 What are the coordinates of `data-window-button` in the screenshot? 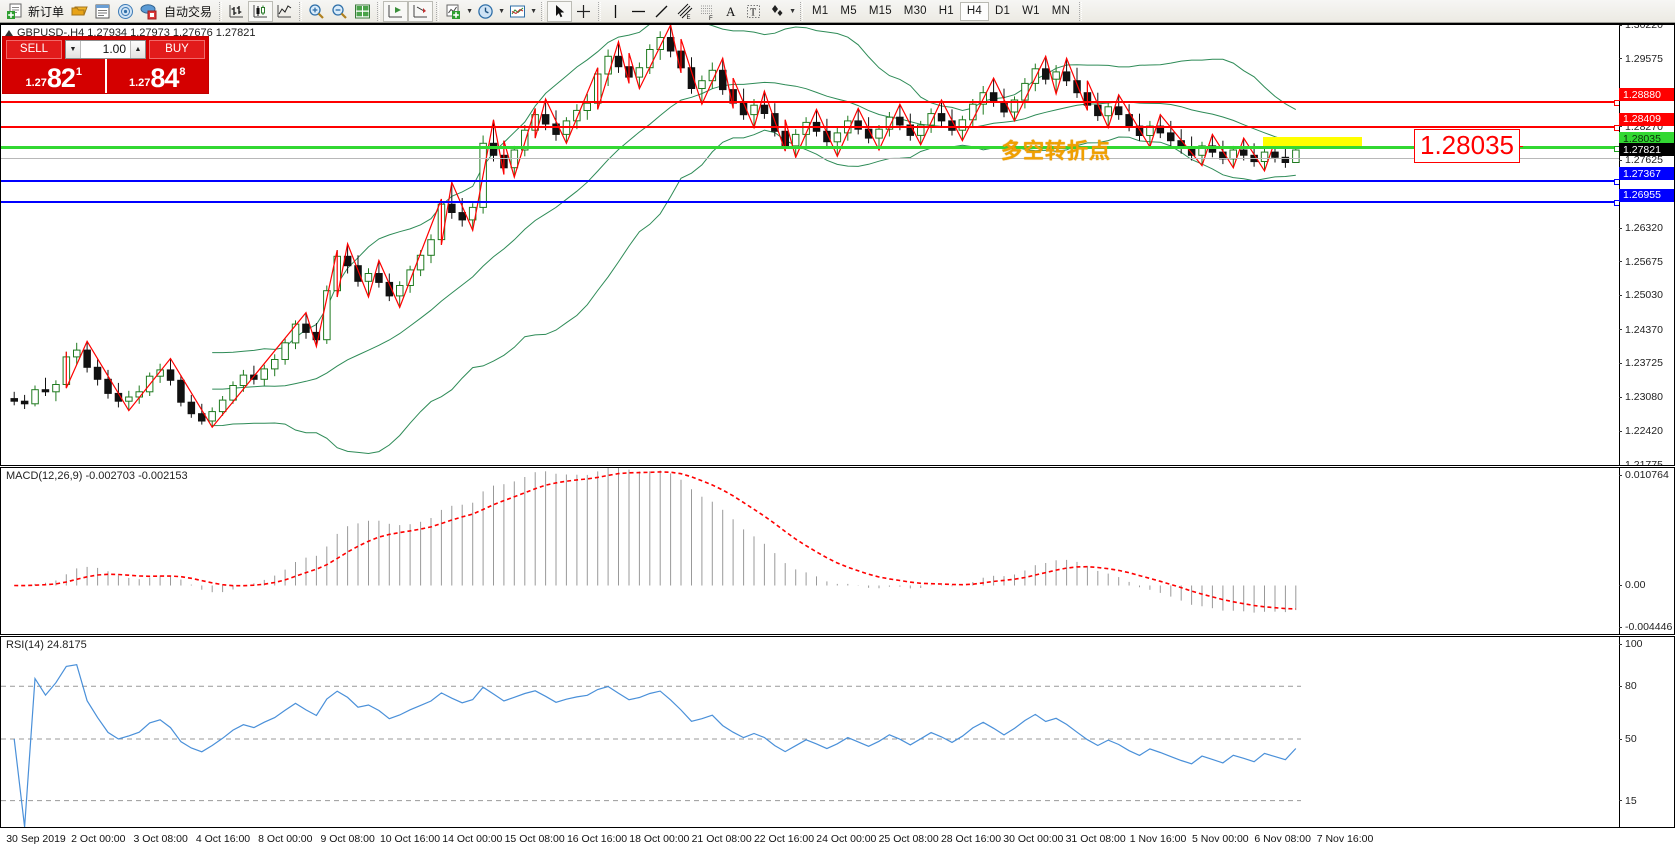 It's located at (102, 11).